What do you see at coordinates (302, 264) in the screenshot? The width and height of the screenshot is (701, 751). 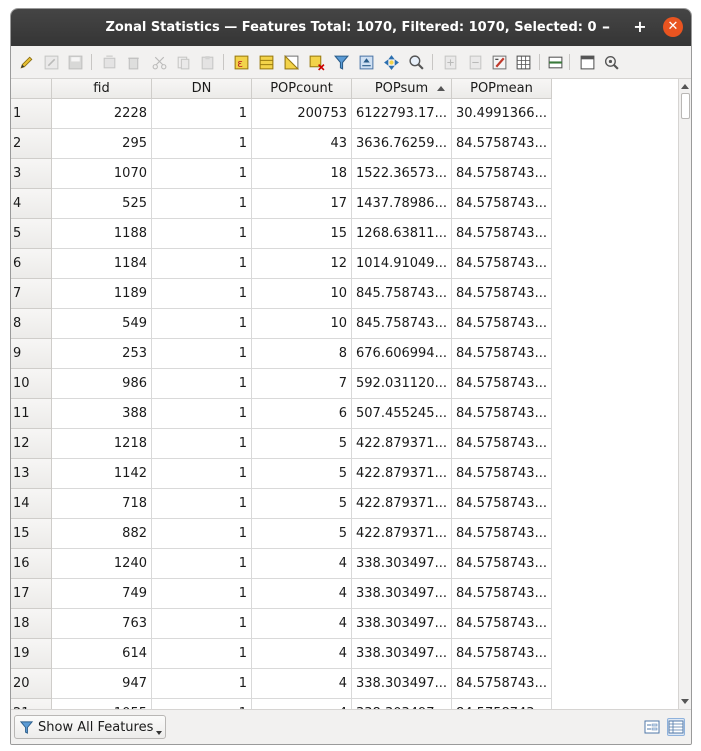 I see `table-cell-popcount: 12` at bounding box center [302, 264].